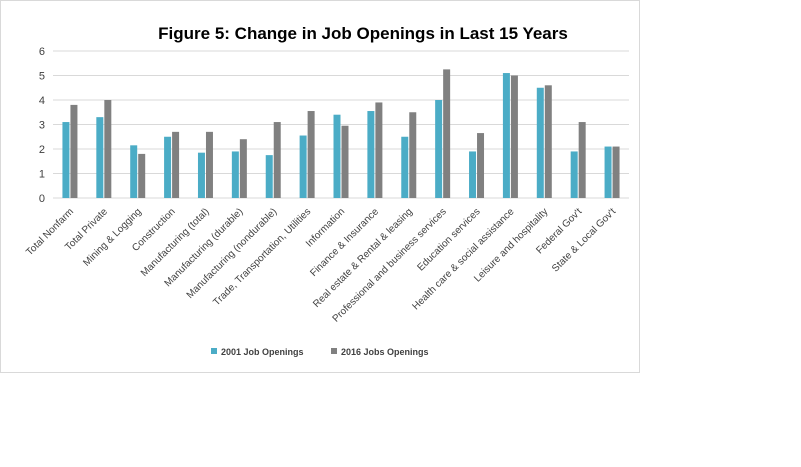 The height and width of the screenshot is (467, 801). I want to click on legend-label: 2001 Job Openings, so click(262, 352).